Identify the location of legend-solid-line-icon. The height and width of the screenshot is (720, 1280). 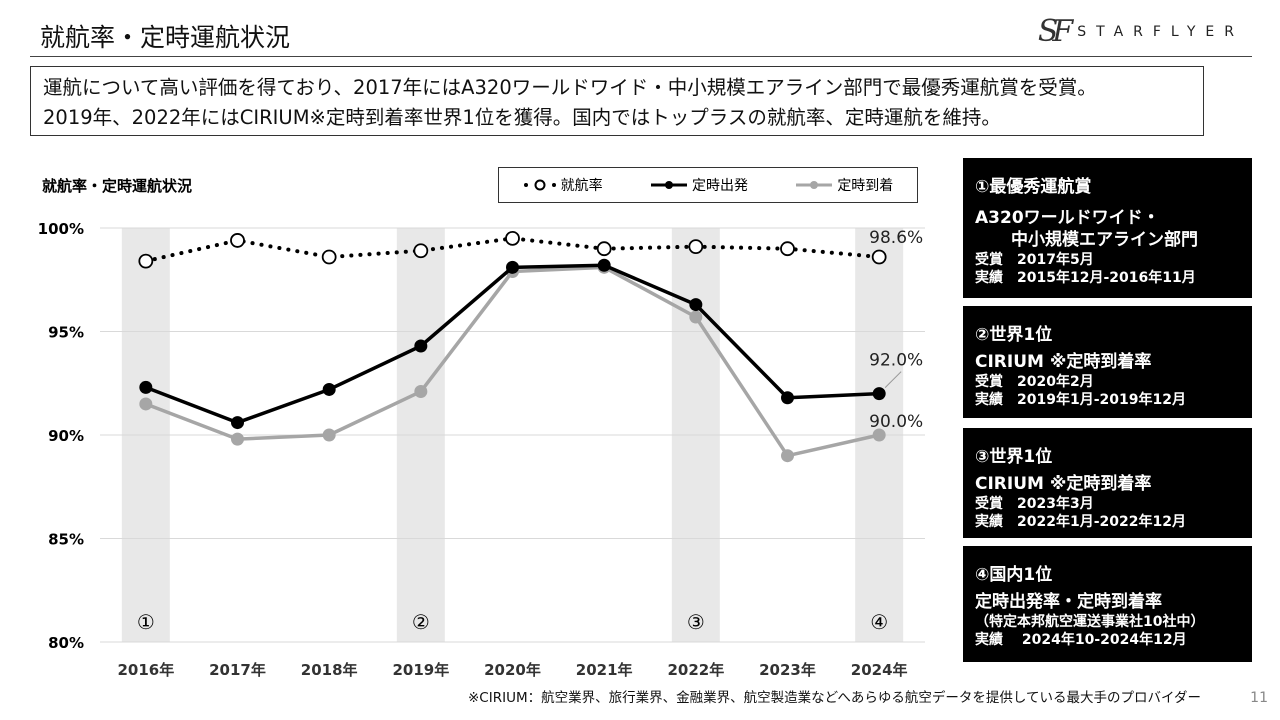
(668, 185).